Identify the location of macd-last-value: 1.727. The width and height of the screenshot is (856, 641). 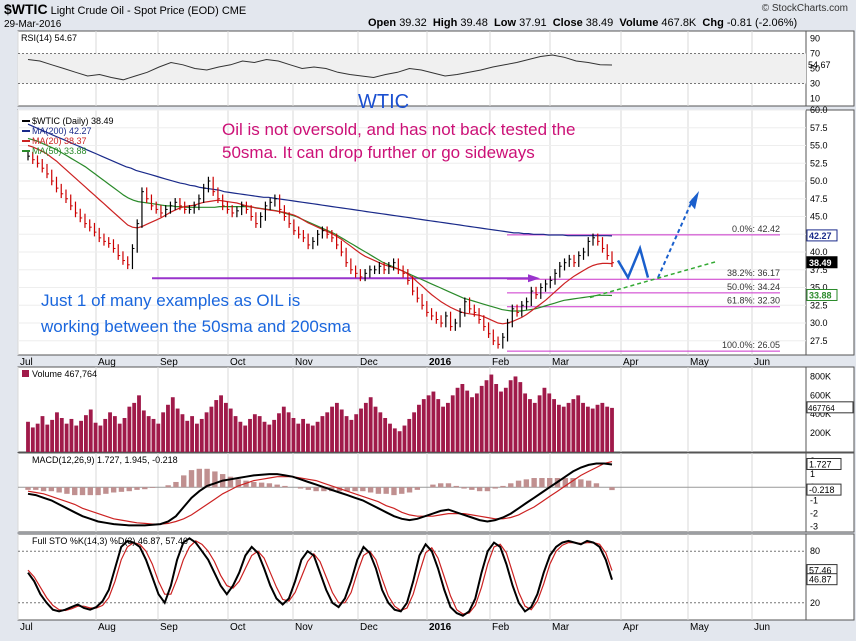
(820, 464).